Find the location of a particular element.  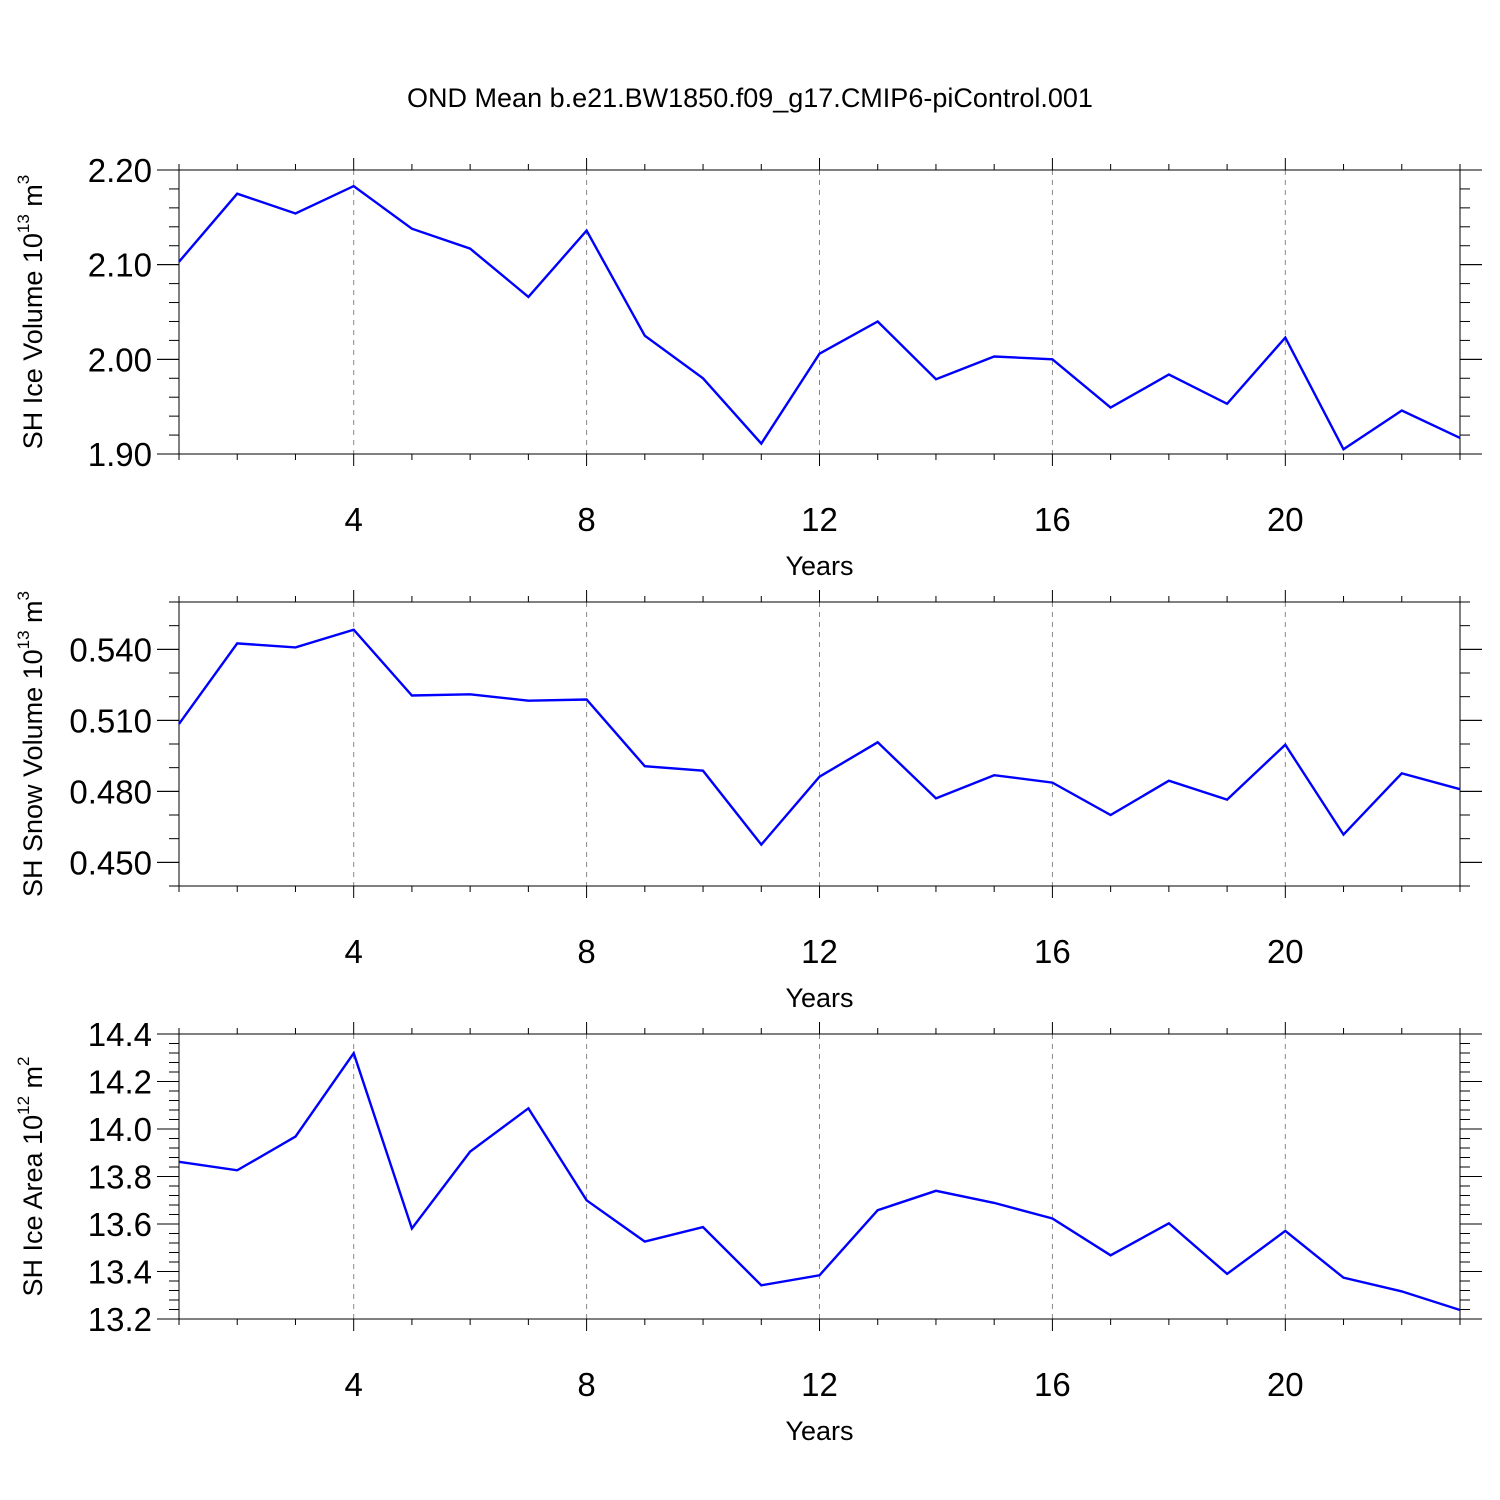

ice-area-y-tick-label: 13.2 is located at coordinates (120, 1319).